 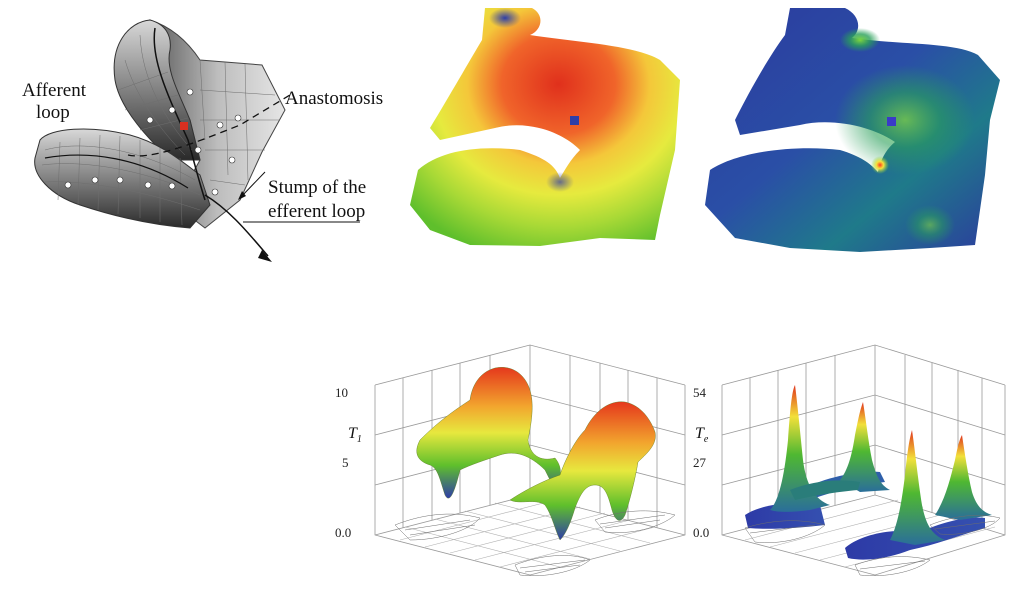 What do you see at coordinates (891, 121) in the screenshot?
I see `heatmap-te-marker` at bounding box center [891, 121].